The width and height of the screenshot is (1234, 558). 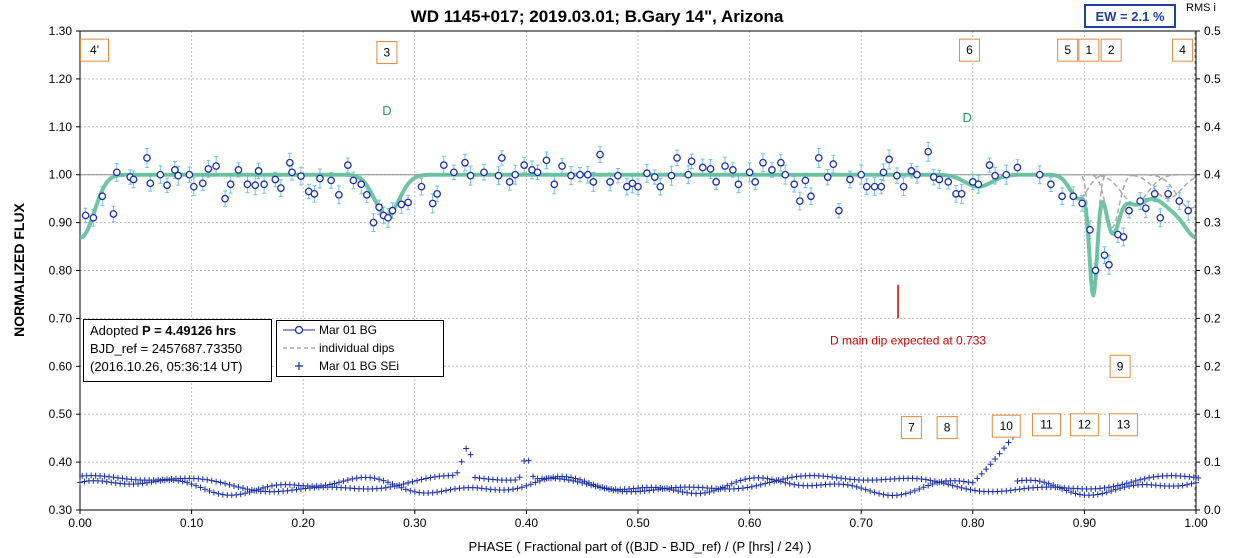 I want to click on x-tick-label: 1.00, so click(x=1196, y=523).